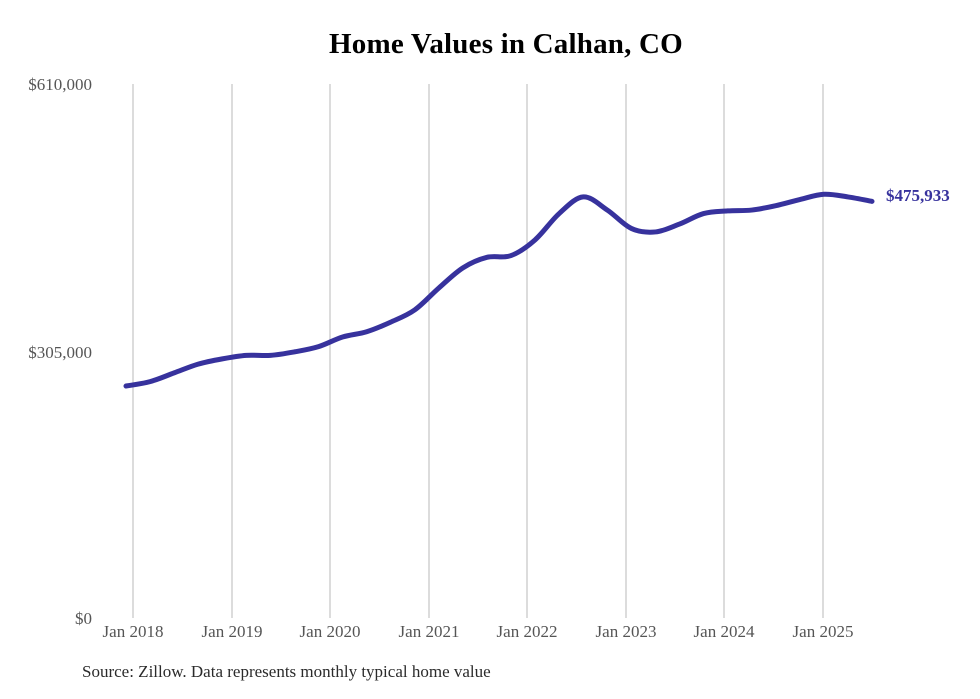  What do you see at coordinates (823, 631) in the screenshot?
I see `x-tick-label-jan-2025: Jan 2025` at bounding box center [823, 631].